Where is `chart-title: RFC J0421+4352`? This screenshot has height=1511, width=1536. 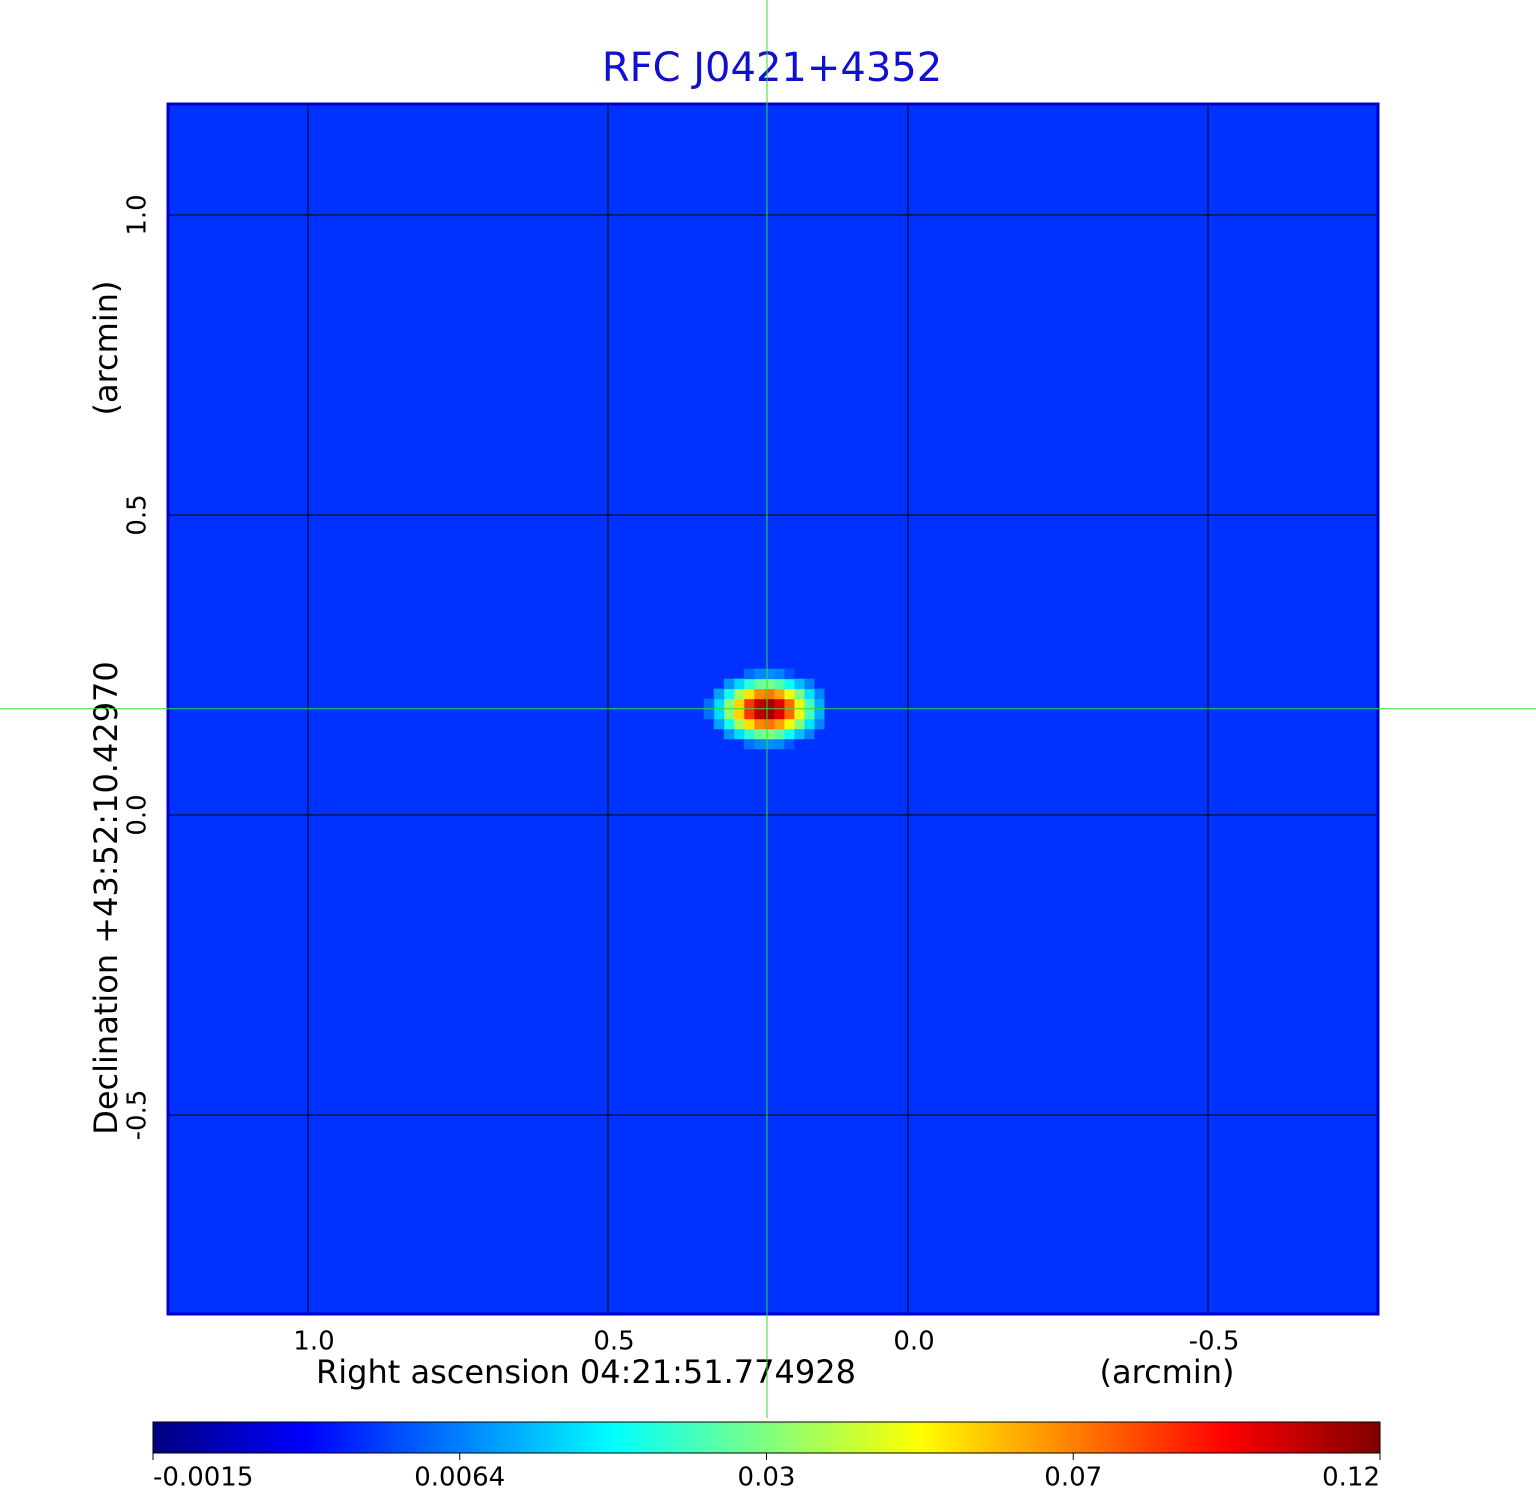 chart-title: RFC J0421+4352 is located at coordinates (772, 68).